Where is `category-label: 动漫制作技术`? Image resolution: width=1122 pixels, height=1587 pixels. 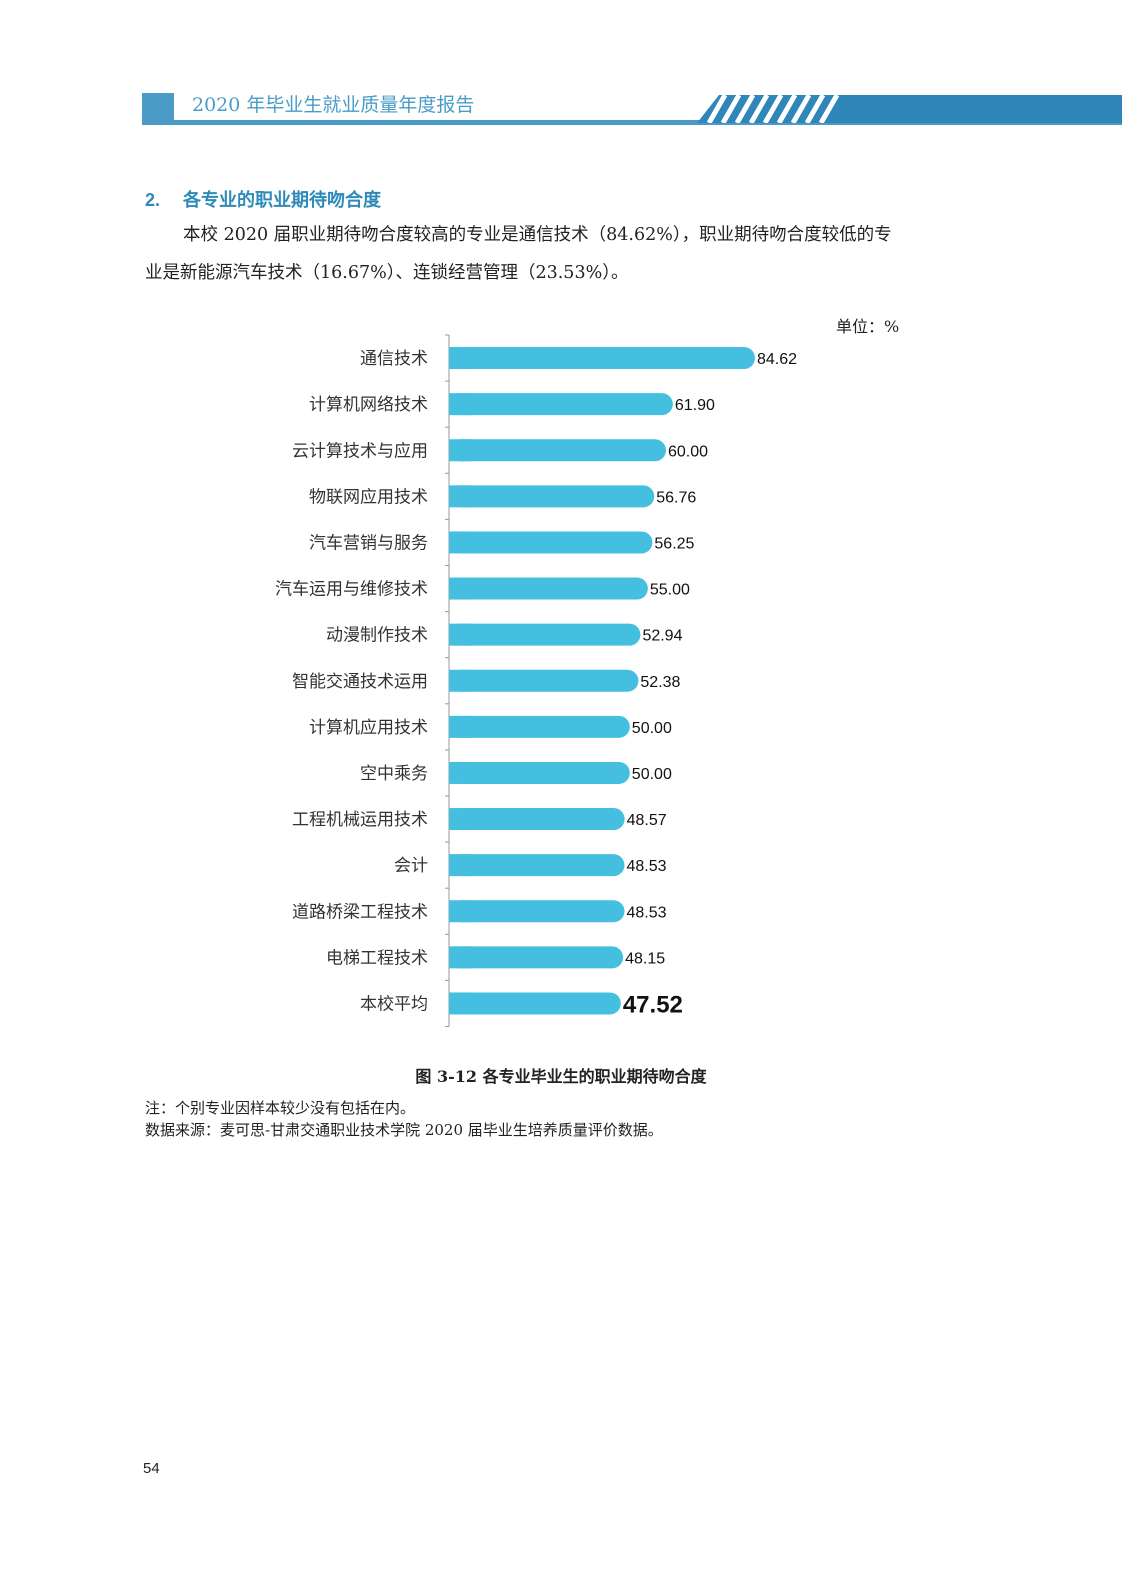 category-label: 动漫制作技术 is located at coordinates (377, 636).